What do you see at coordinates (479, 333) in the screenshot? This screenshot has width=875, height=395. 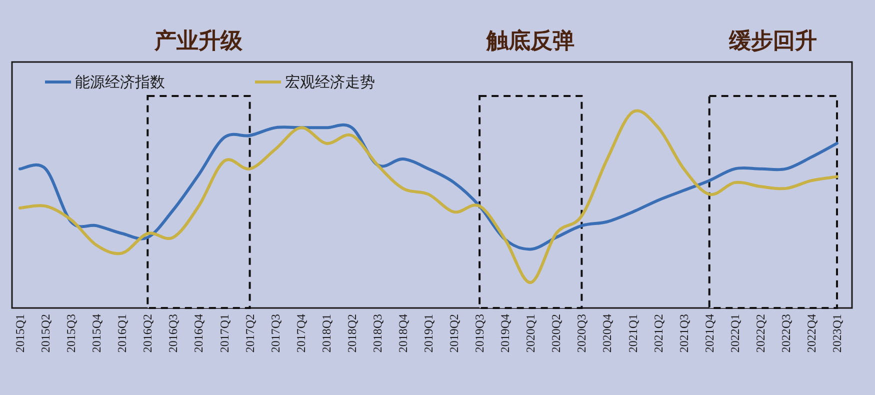 I see `x-tick-label: 2019Q3` at bounding box center [479, 333].